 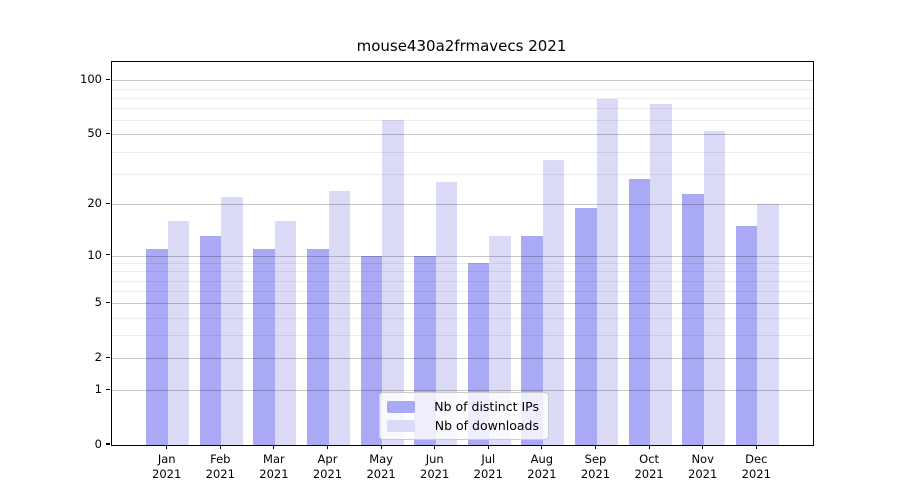 I want to click on x-tick-label-dec: Dec 2021, so click(x=756, y=466).